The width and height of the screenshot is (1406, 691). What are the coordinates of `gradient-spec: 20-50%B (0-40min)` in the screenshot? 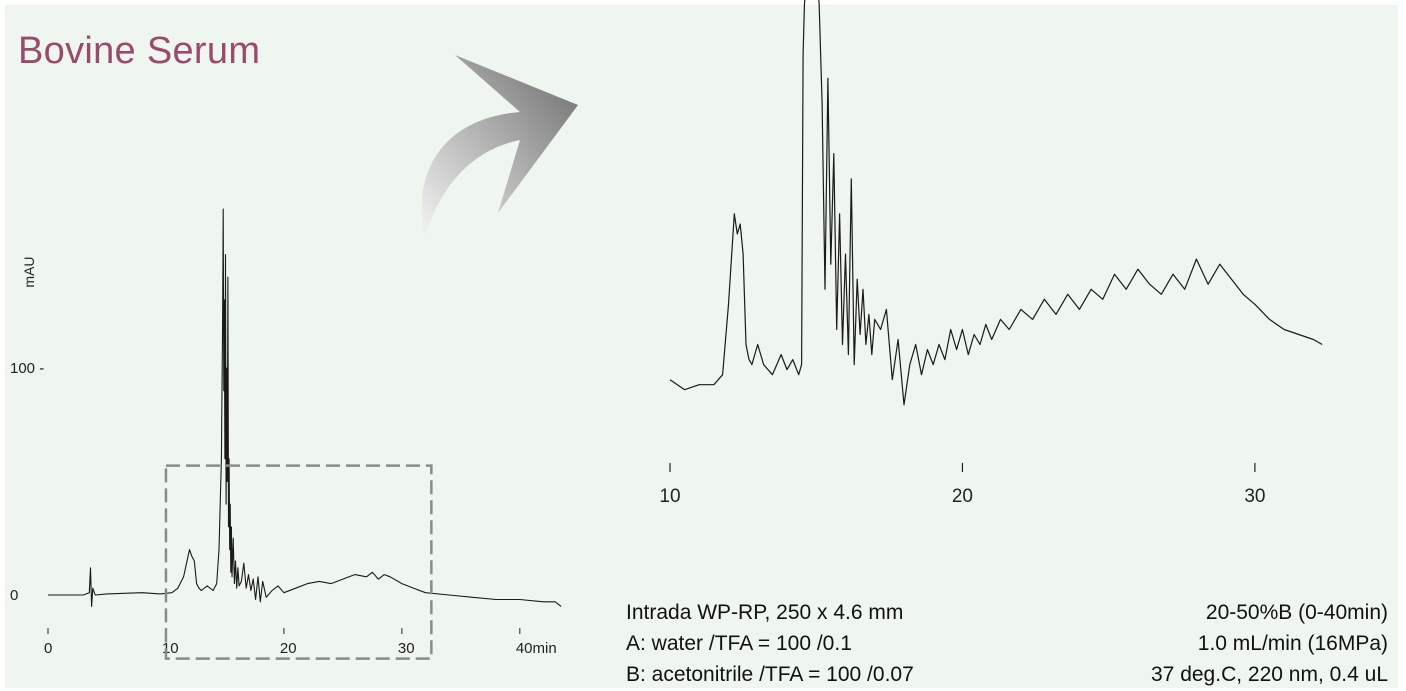 It's located at (1296, 612).